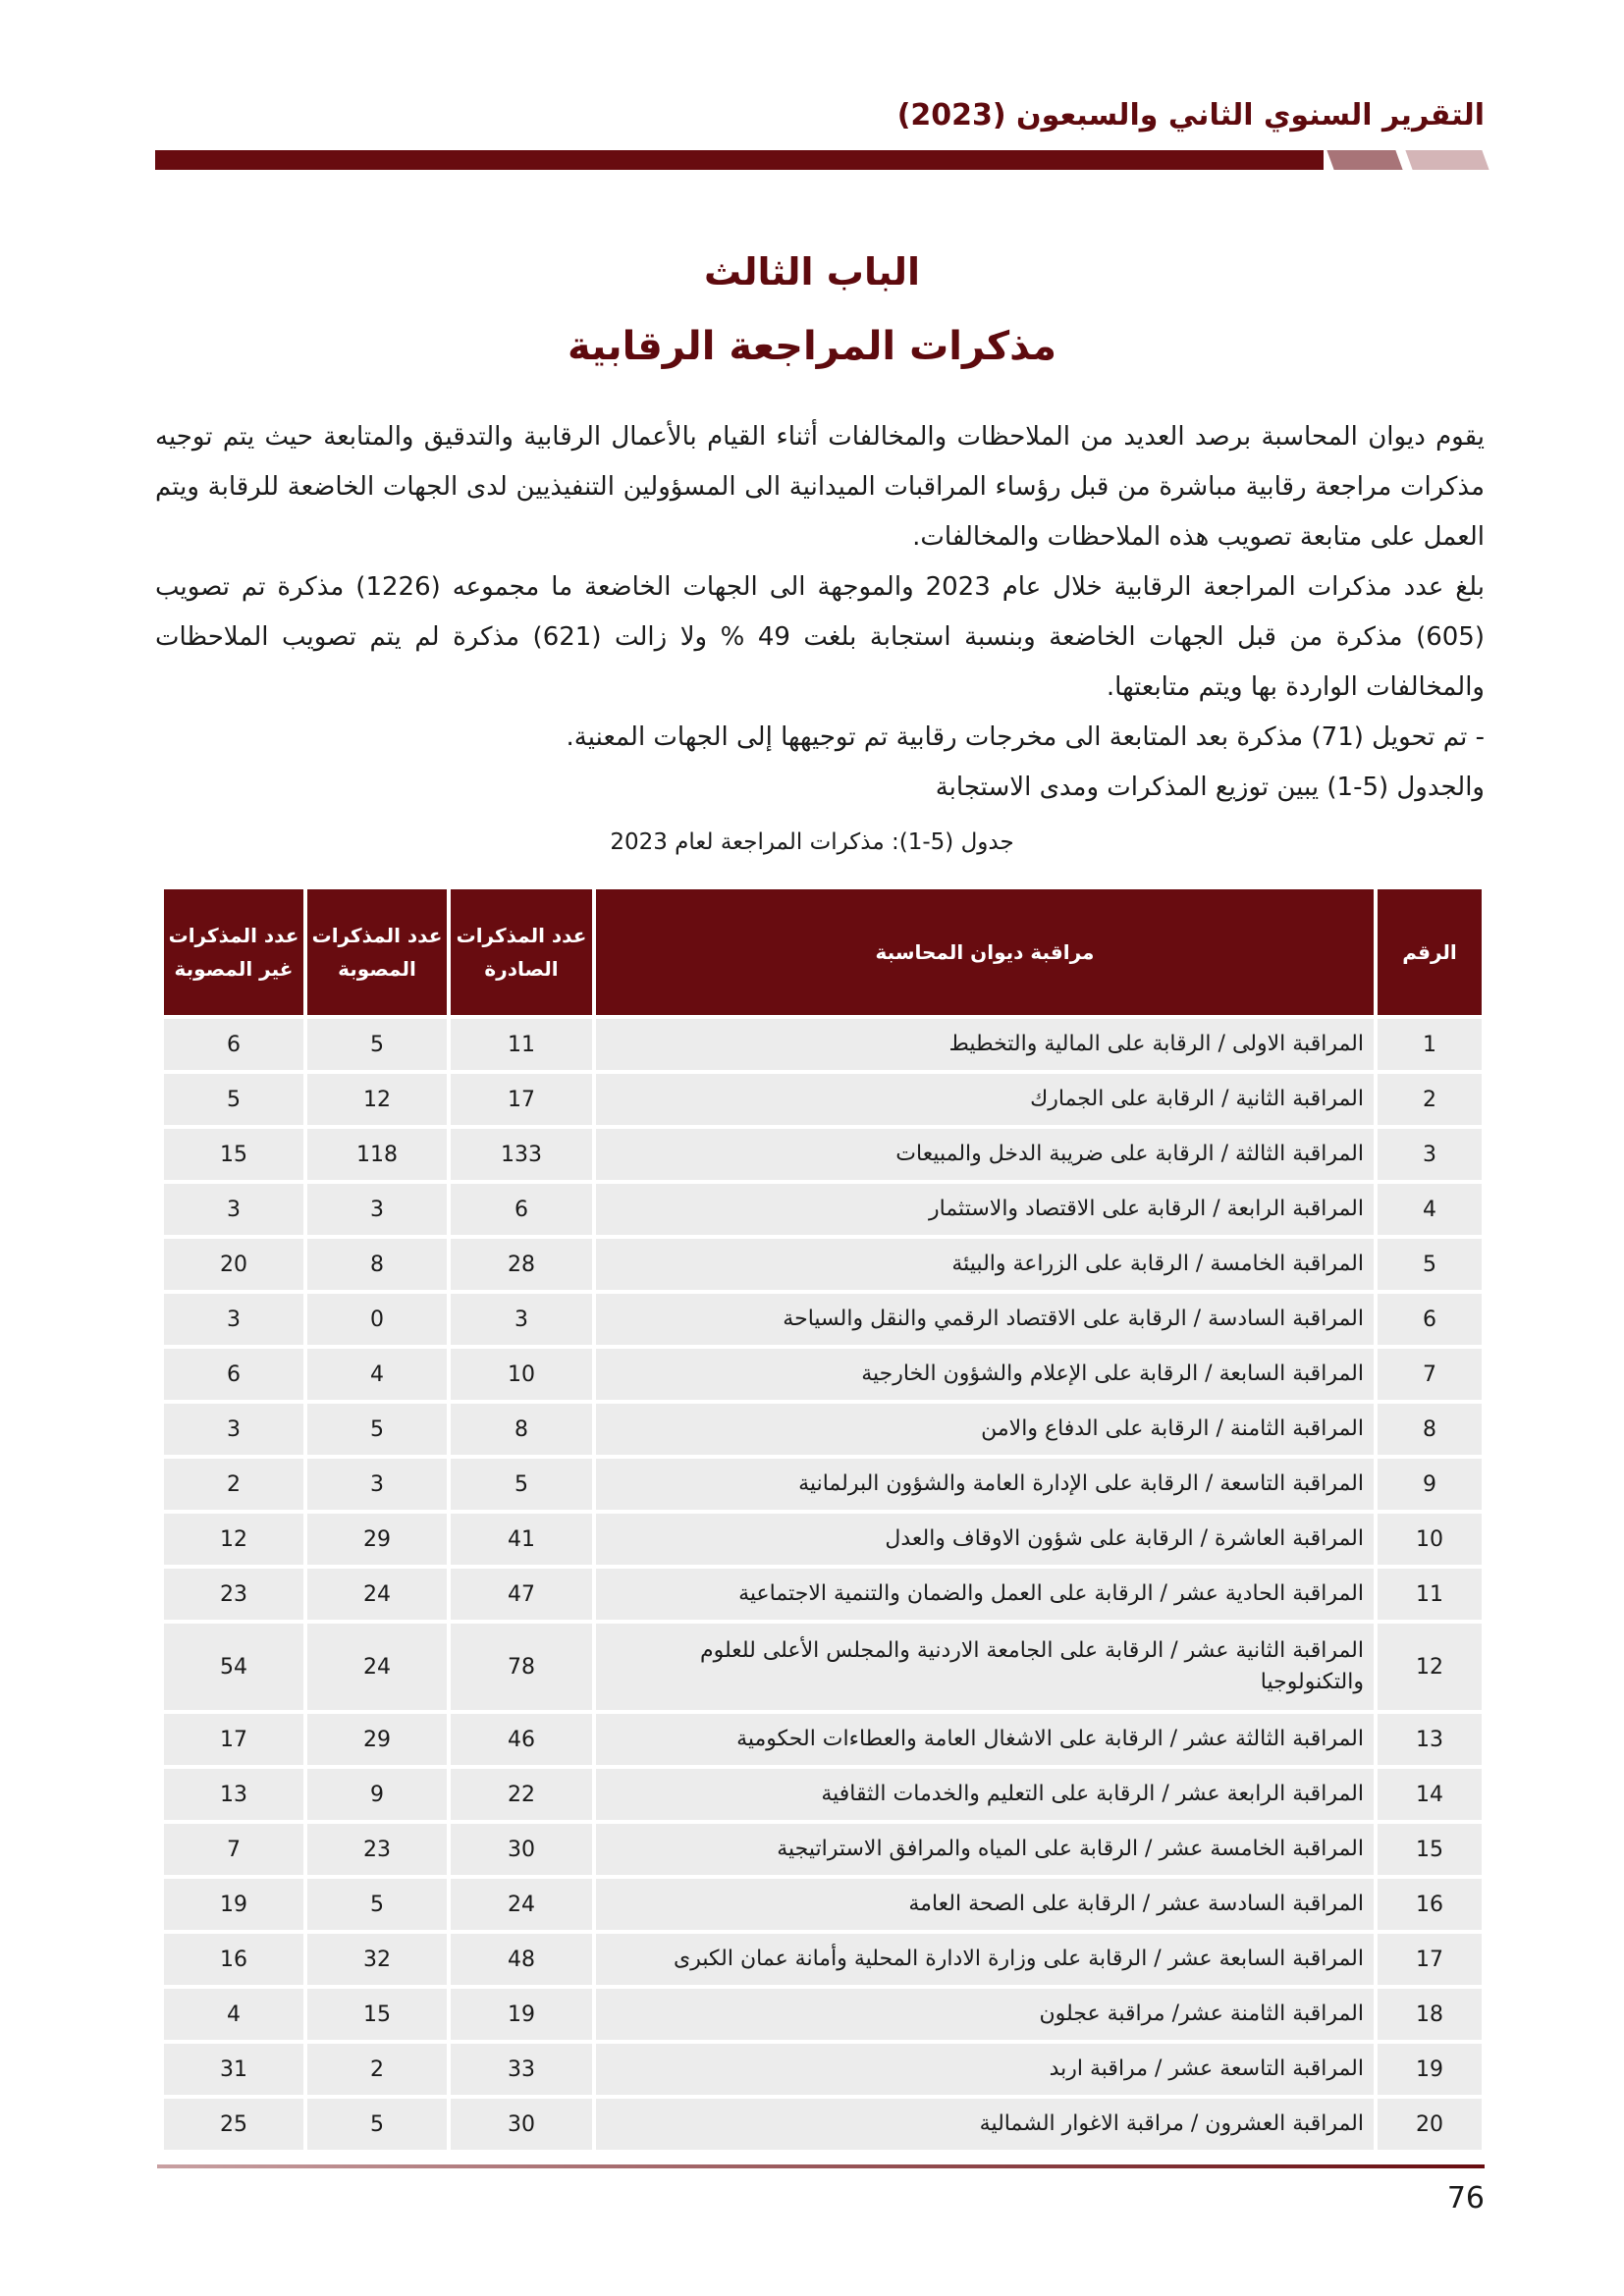 The width and height of the screenshot is (1624, 2296). I want to click on issued-count: 47, so click(521, 1595).